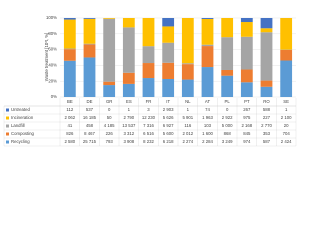  I want to click on table-cell: 5 901, so click(187, 117).